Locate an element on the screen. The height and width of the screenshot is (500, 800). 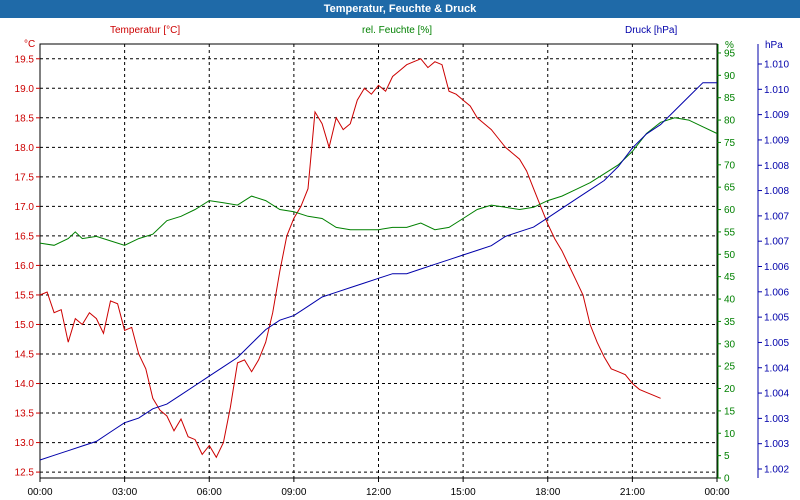
time-tick-label: 15:00 is located at coordinates (463, 492).